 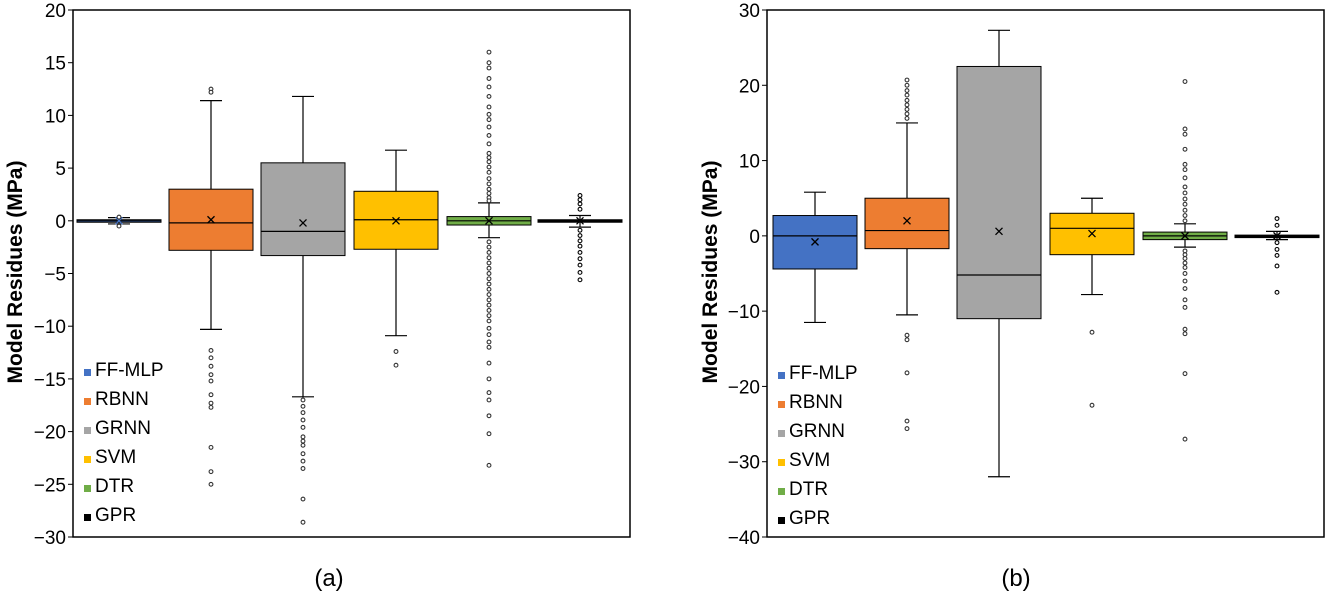 I want to click on legend-label-svm: SVM, so click(x=809, y=460).